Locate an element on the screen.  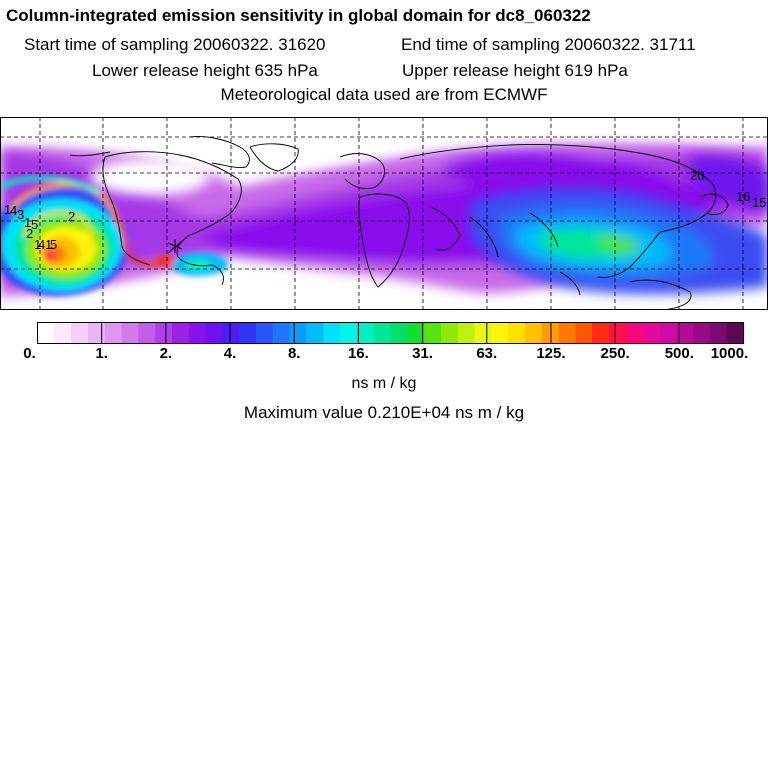
map-label: 20 is located at coordinates (697, 175).